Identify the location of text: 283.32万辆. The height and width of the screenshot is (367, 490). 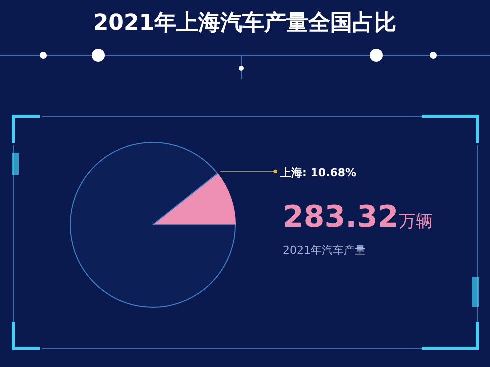
(358, 217).